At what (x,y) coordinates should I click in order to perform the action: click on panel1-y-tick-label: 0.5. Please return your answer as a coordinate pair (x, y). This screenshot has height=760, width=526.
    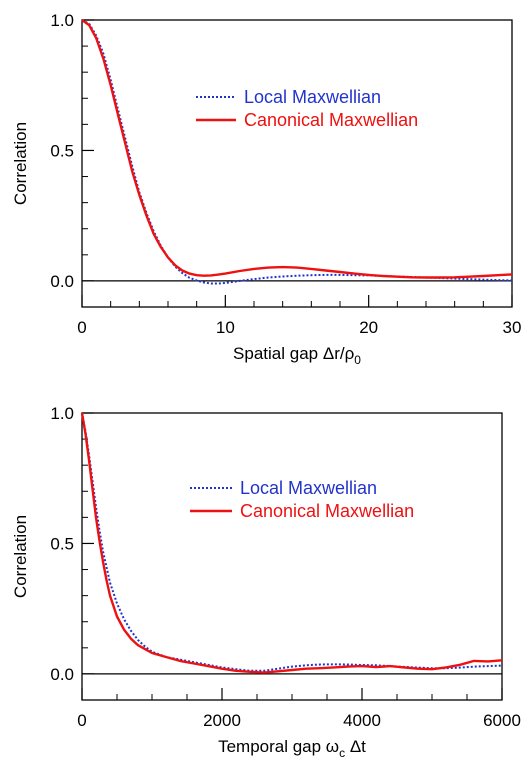
    Looking at the image, I should click on (62, 150).